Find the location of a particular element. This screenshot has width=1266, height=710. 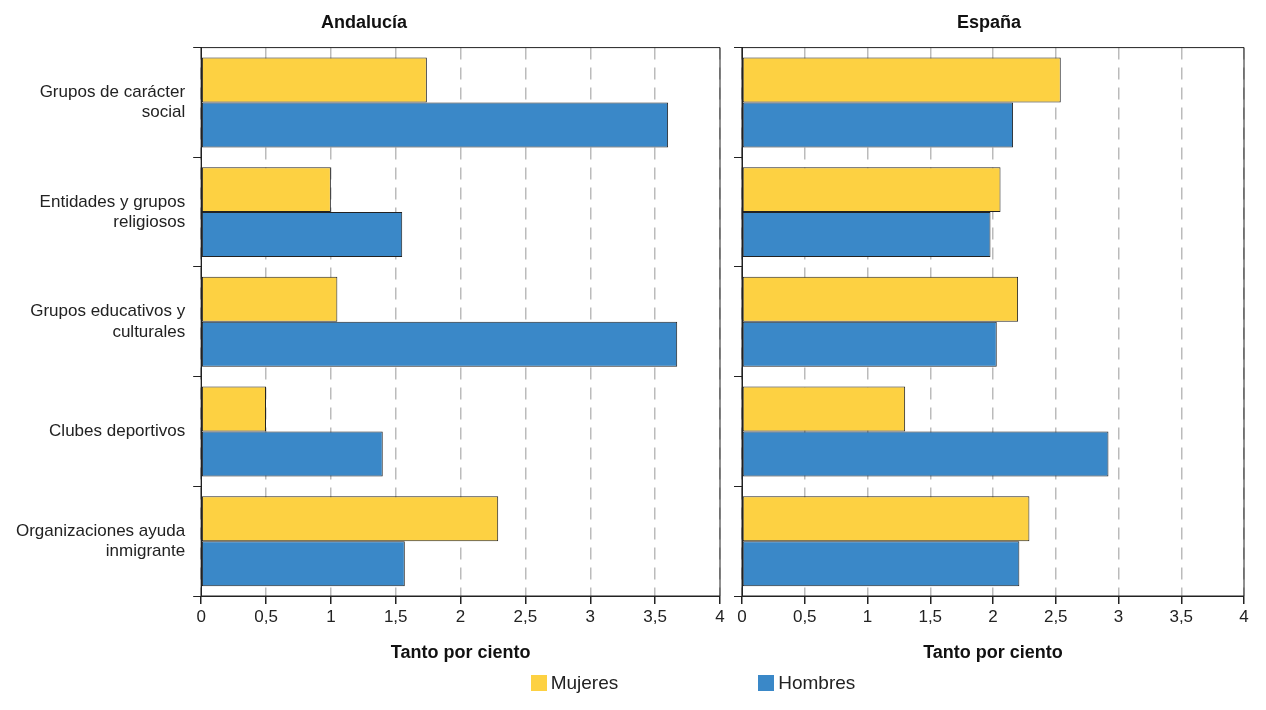

y-tick-label: Entidades y grupos religiosos is located at coordinates (112, 211).